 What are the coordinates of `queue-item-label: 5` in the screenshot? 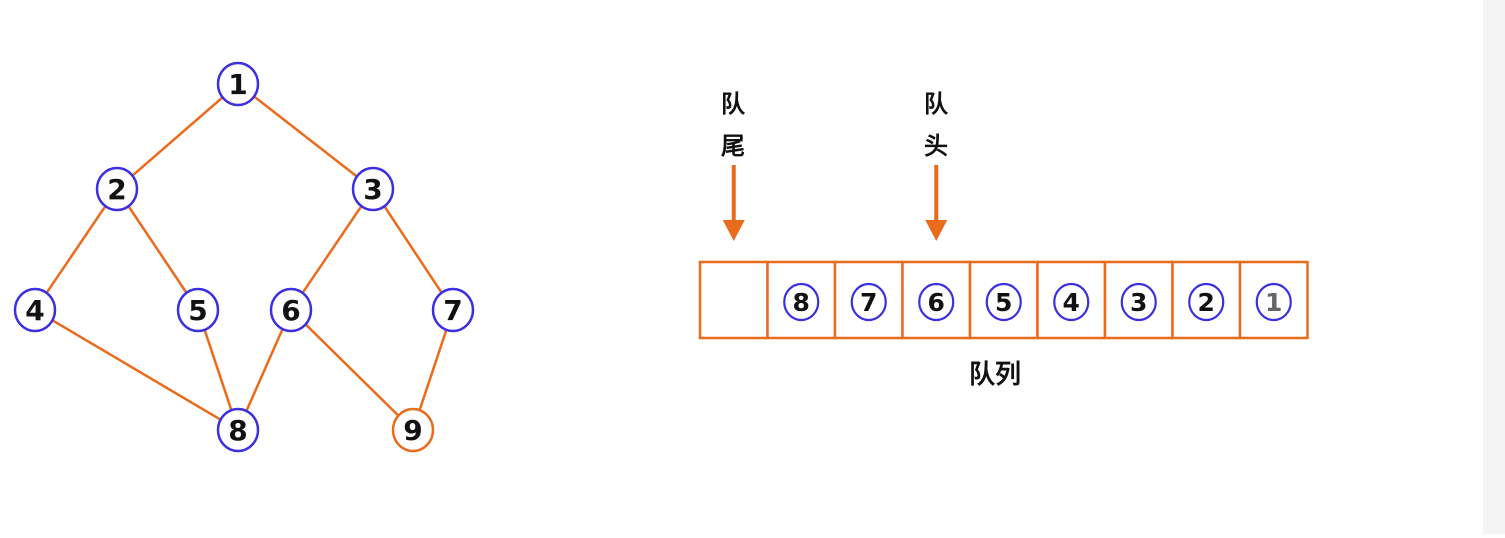 It's located at (1003, 302).